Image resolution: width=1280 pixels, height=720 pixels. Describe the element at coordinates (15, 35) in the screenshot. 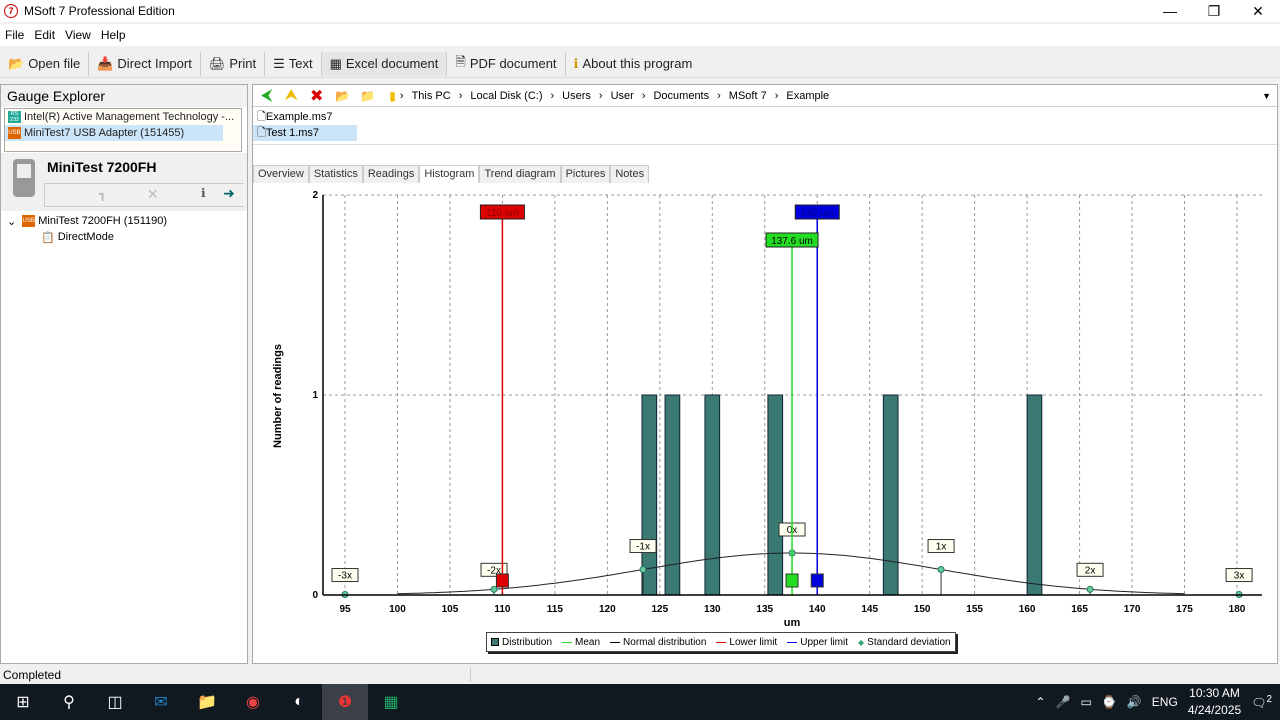

I see `menu-file: File` at that location.